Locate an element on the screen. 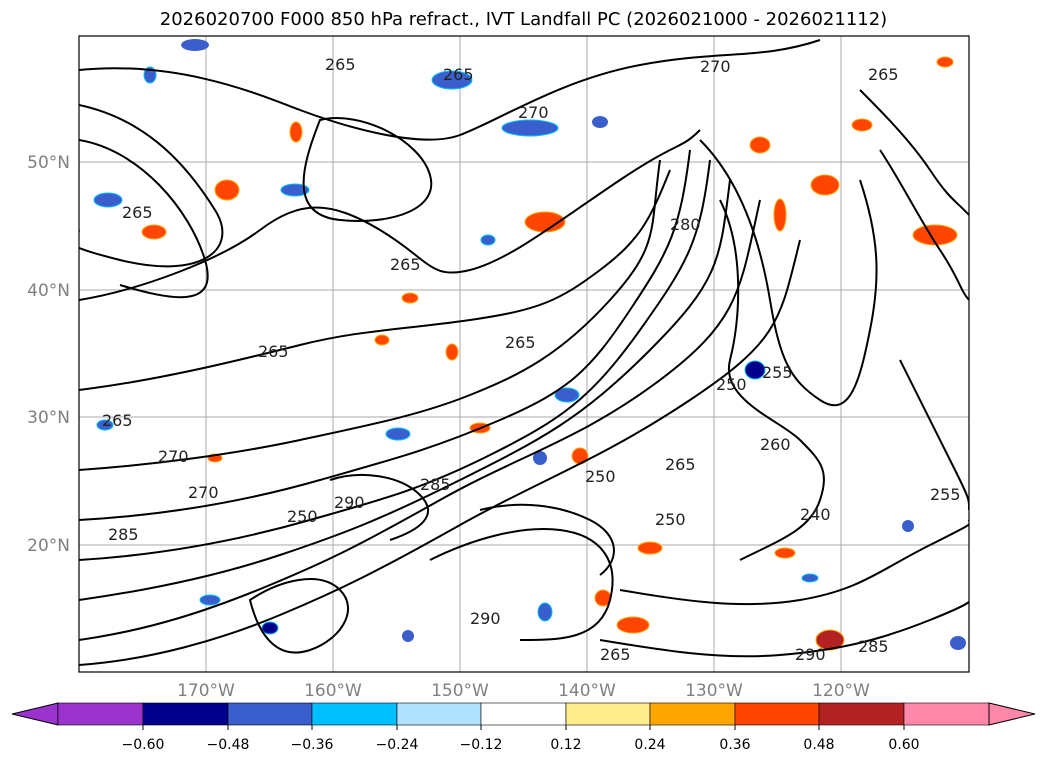  colorbar-tick-label: 0.36 is located at coordinates (734, 745).